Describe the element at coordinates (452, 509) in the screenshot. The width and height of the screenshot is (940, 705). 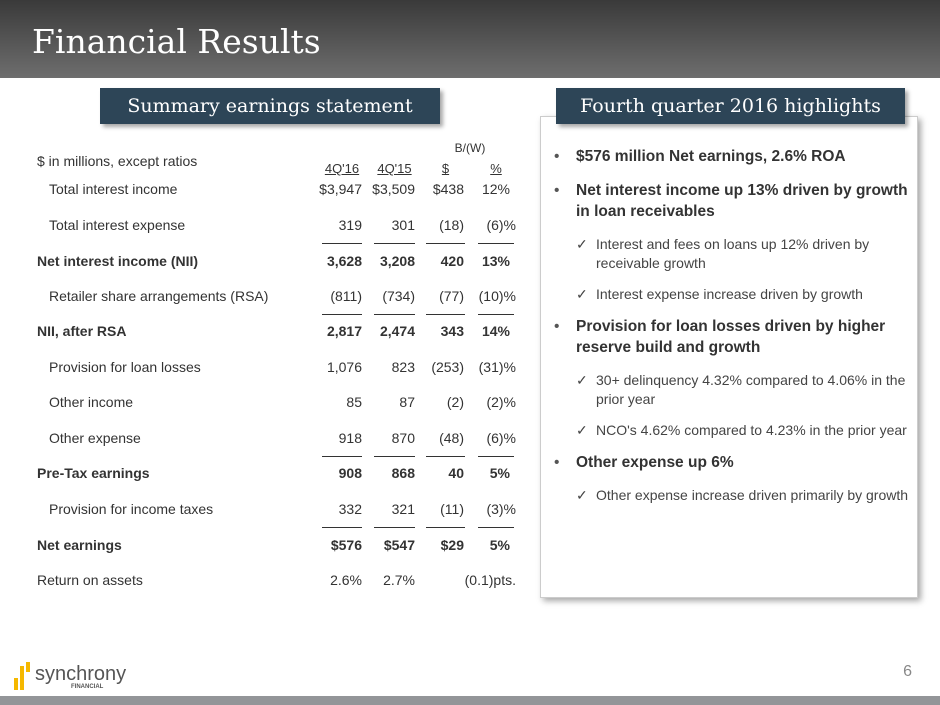
I see `row-value: (11)` at that location.